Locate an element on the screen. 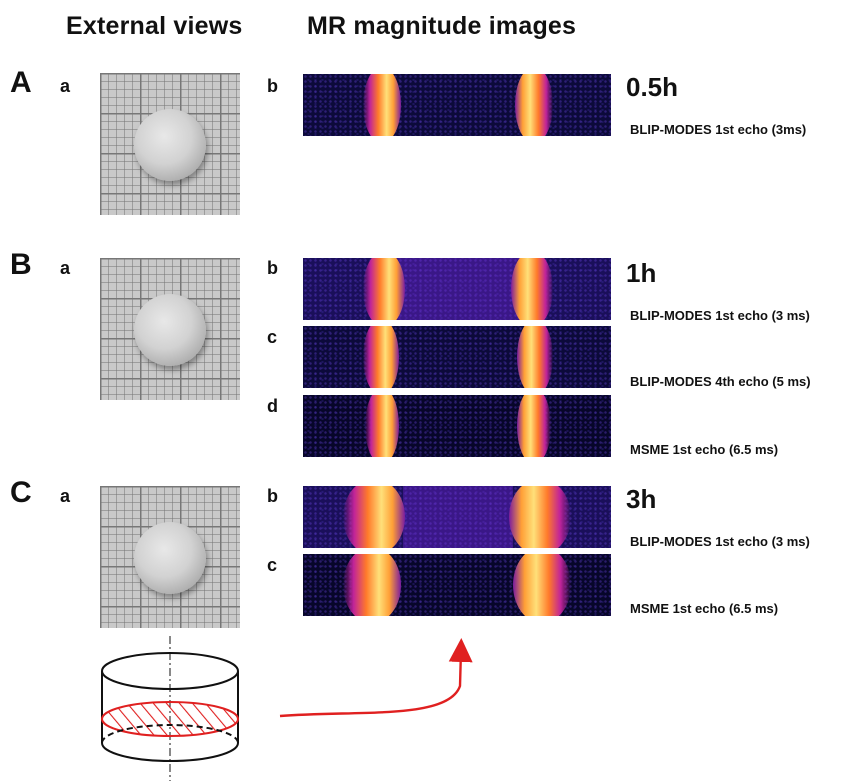  arrow-curve is located at coordinates (376, 678).